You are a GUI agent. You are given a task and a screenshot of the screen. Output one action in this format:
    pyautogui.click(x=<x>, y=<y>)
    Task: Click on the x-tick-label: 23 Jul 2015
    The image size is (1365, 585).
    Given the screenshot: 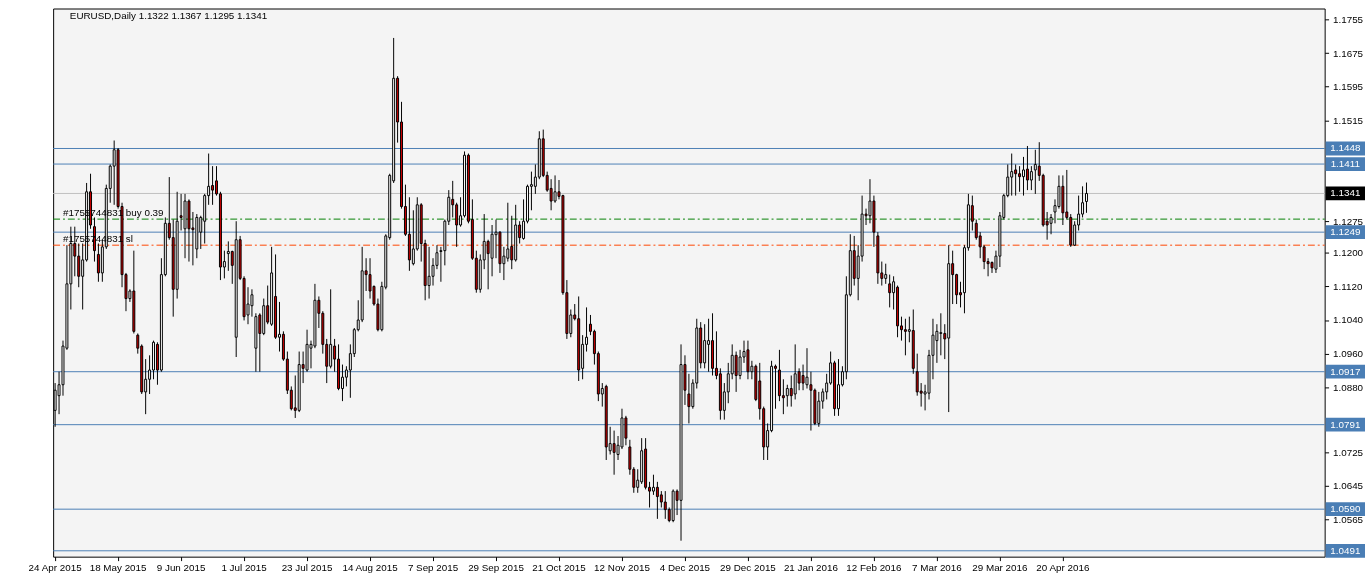 What is the action you would take?
    pyautogui.click(x=307, y=567)
    